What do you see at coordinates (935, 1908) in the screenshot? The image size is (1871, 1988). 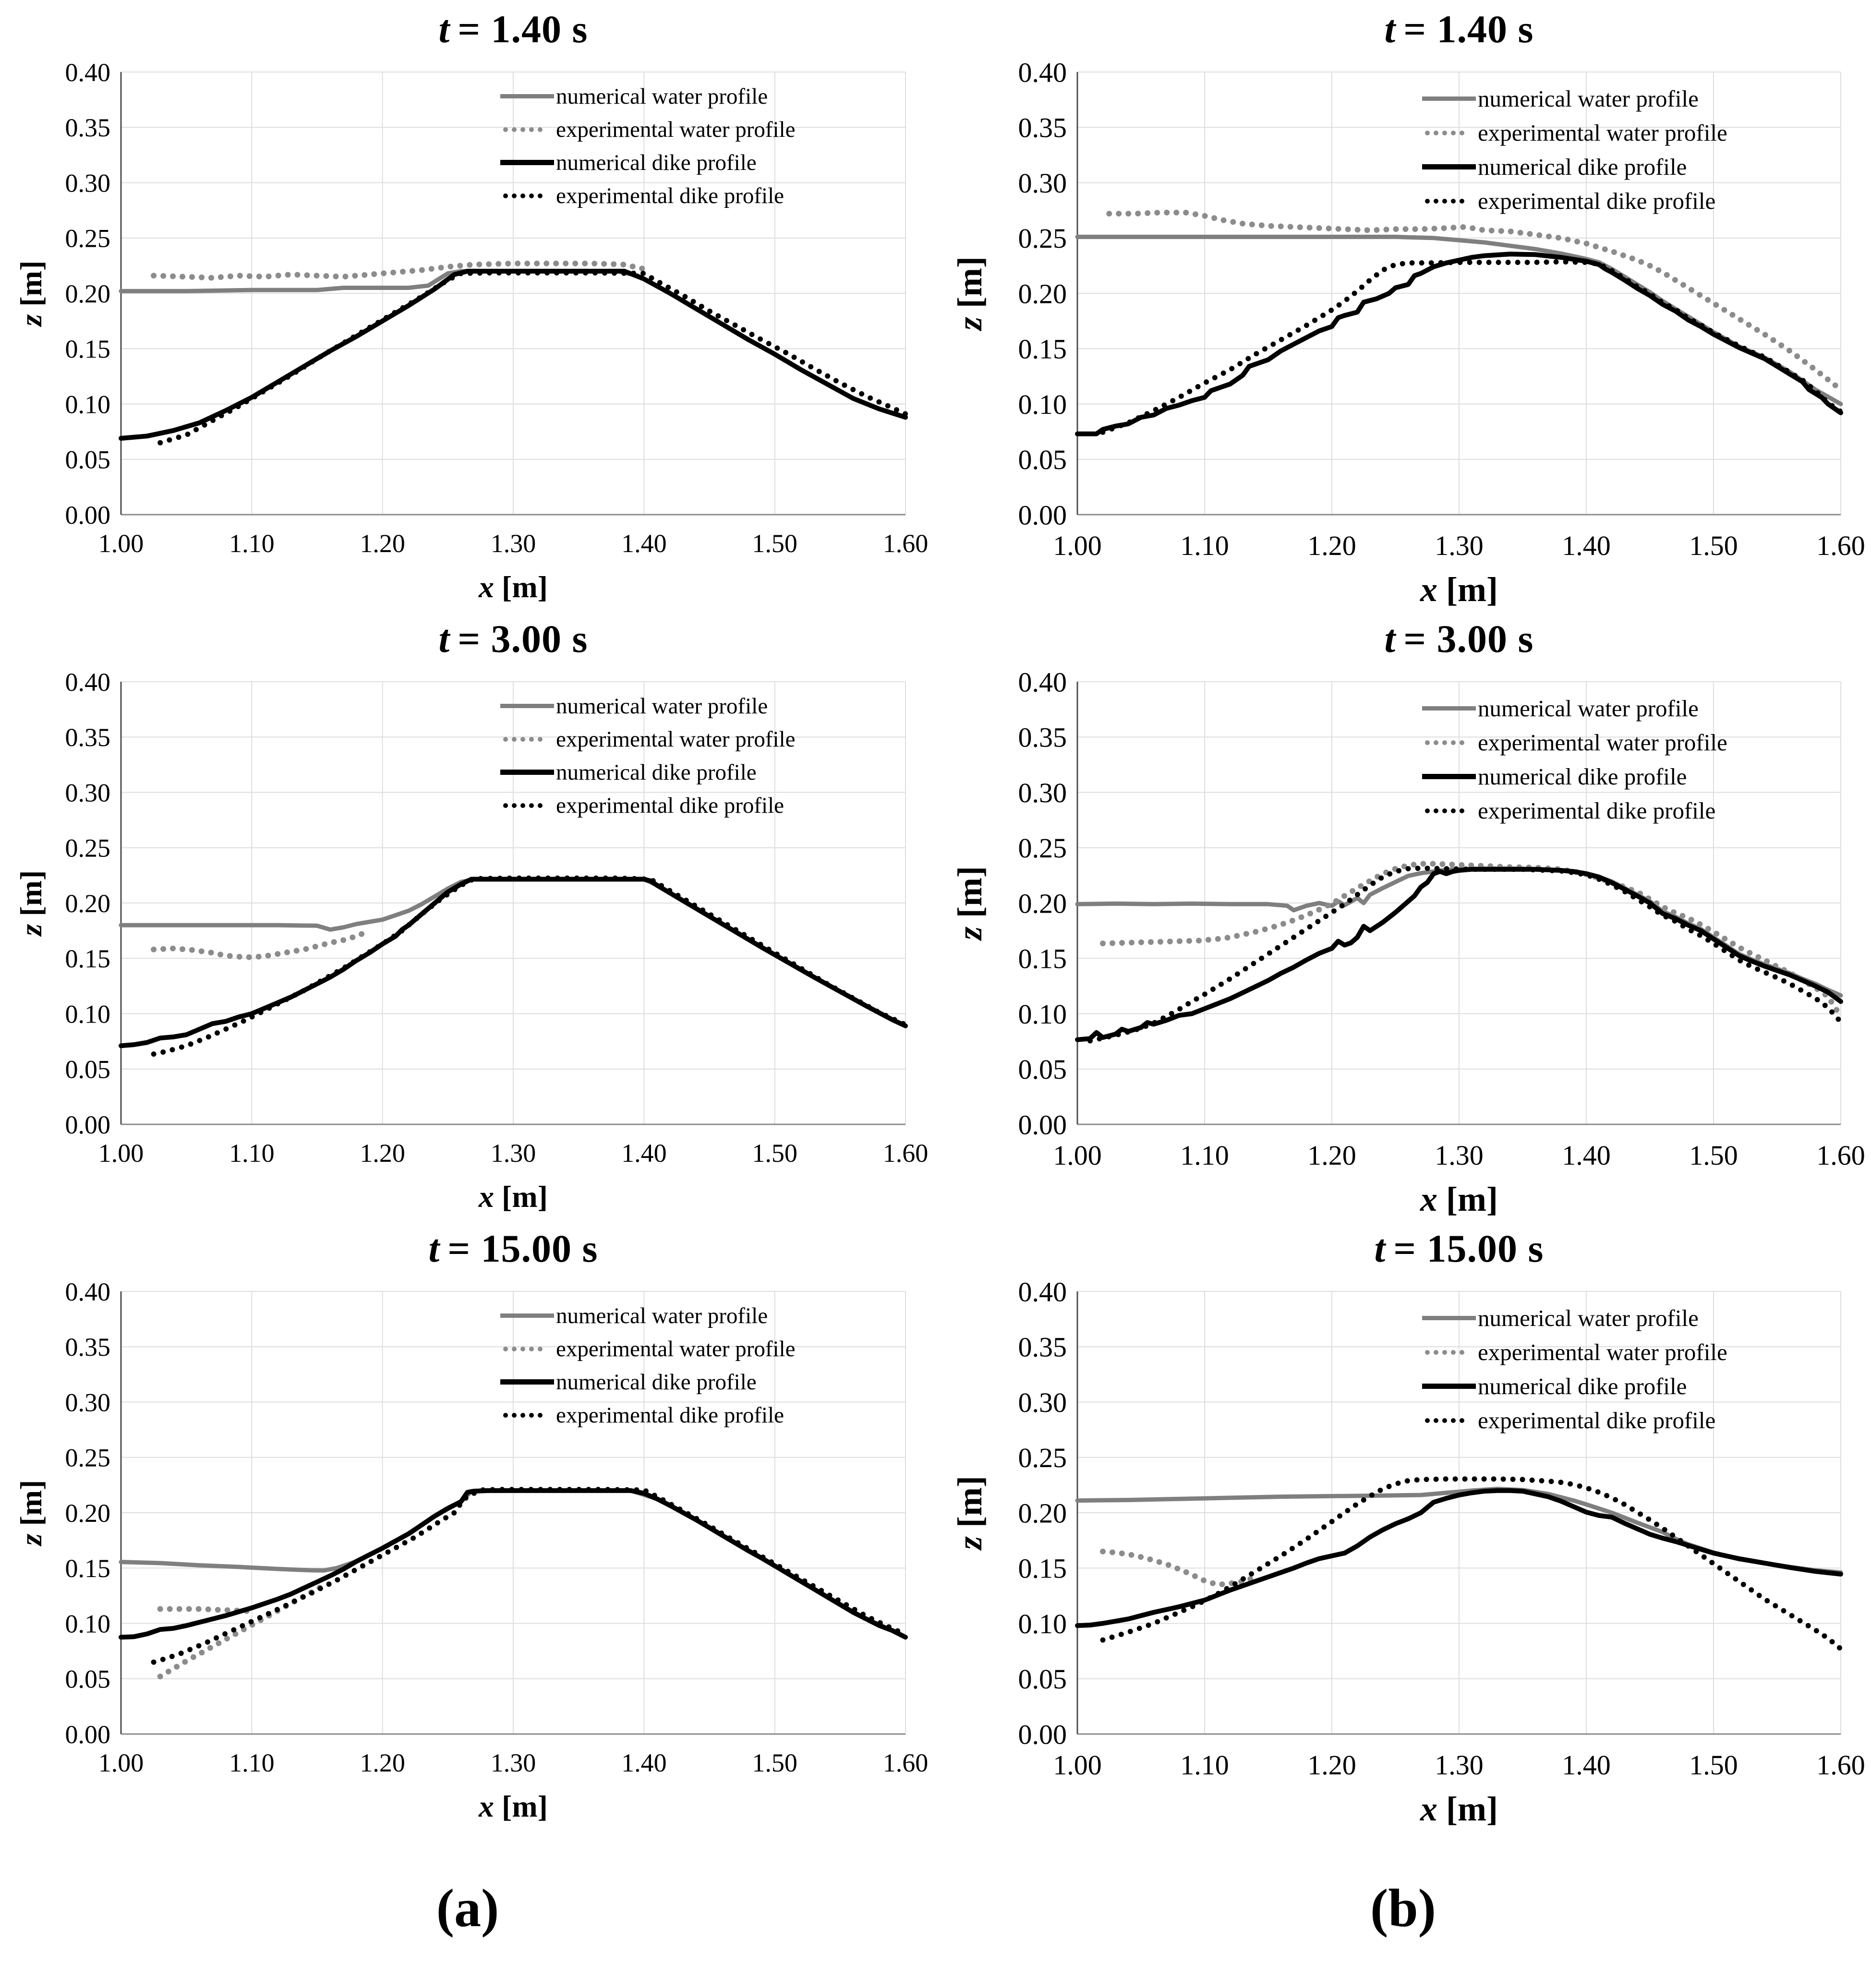 I see `caption-row: (a) (b)` at bounding box center [935, 1908].